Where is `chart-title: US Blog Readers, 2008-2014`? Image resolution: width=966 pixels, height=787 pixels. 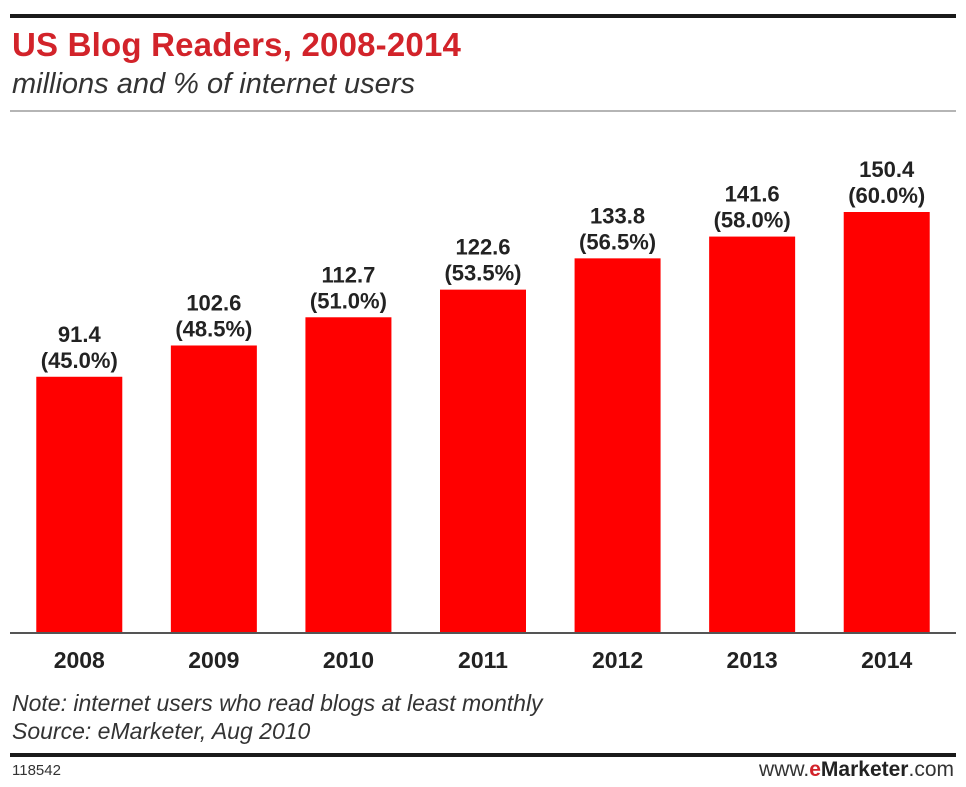
chart-title: US Blog Readers, 2008-2014 is located at coordinates (237, 44).